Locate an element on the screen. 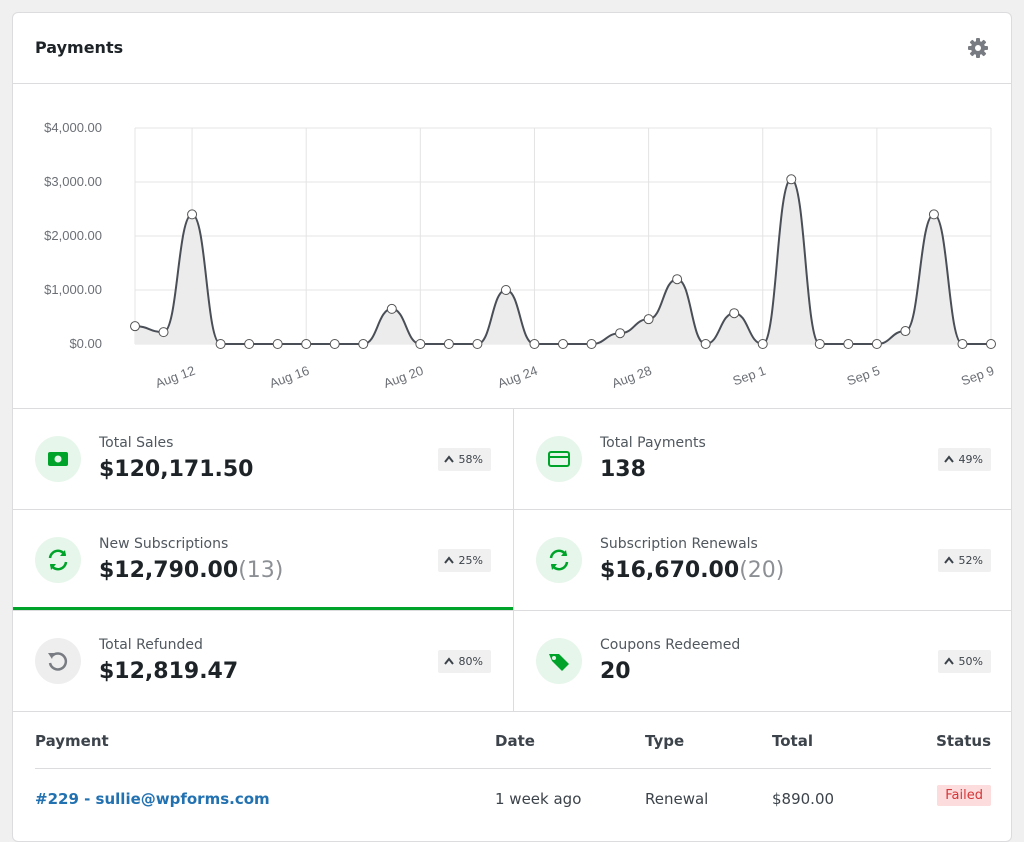 Image resolution: width=1024 pixels, height=842 pixels. x-tick-label: Aug 16 is located at coordinates (289, 377).